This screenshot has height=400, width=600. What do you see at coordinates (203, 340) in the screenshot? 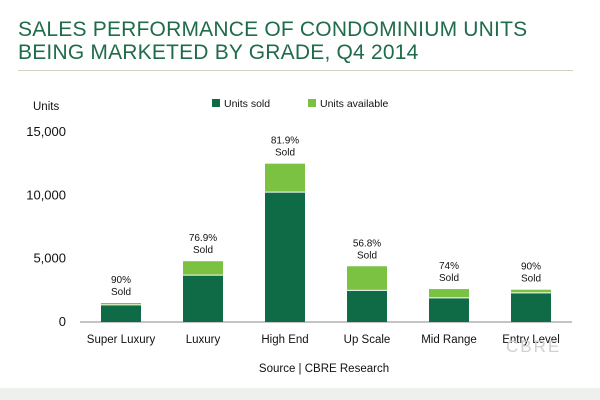
I see `x-tick-label: Luxury` at bounding box center [203, 340].